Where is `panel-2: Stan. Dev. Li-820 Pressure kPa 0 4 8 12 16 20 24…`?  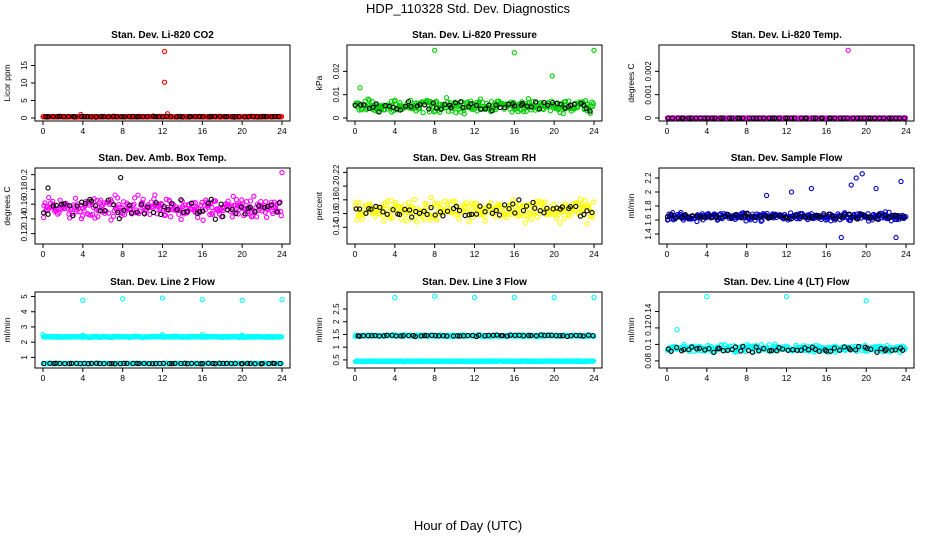 panel-2: Stan. Dev. Li-820 Pressure kPa 0 4 8 12 16 20 24… is located at coordinates (458, 83).